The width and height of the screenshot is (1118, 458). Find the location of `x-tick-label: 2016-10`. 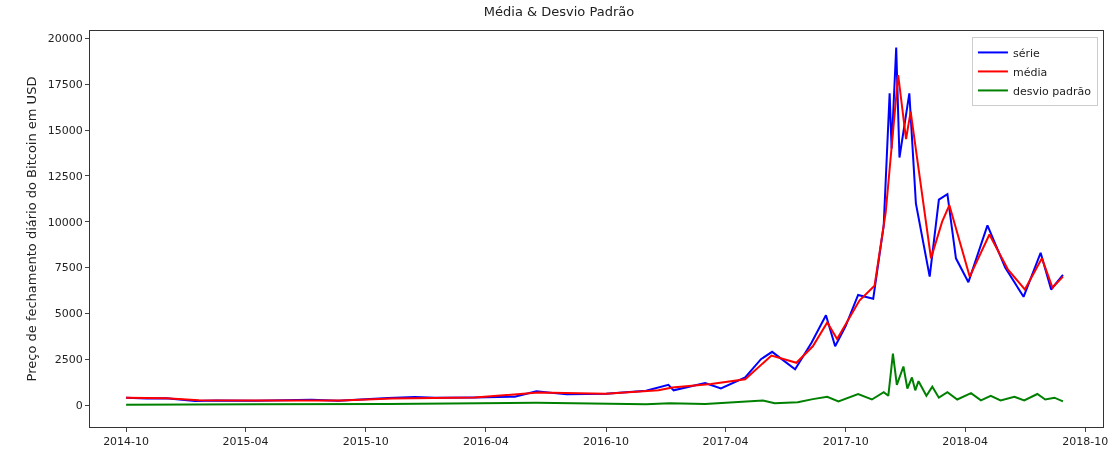

x-tick-label: 2016-10 is located at coordinates (606, 442).